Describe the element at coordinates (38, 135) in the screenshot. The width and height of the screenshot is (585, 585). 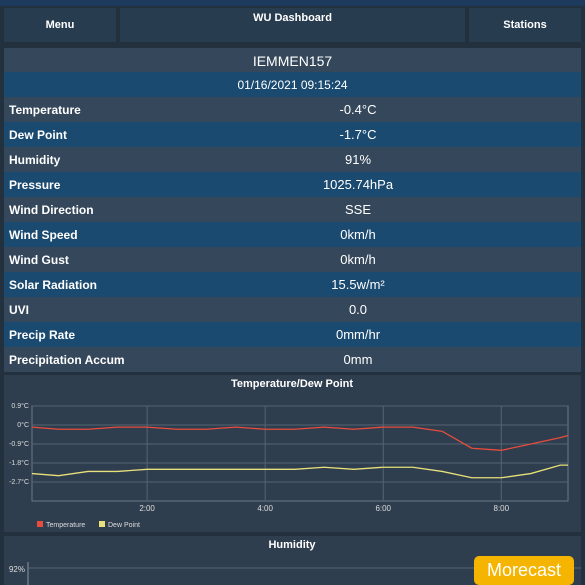
I see `row-label: Dew Point` at that location.